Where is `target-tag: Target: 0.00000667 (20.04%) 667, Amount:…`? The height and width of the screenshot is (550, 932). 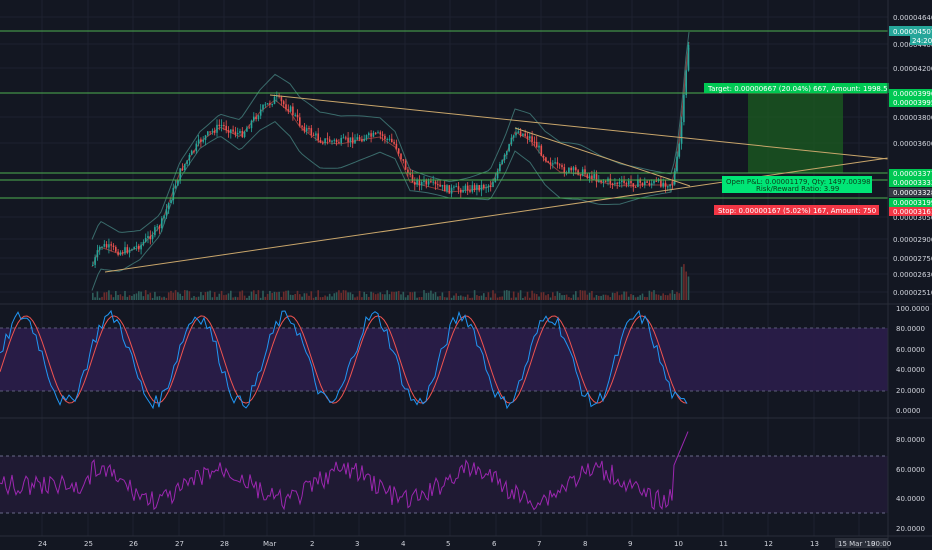
target-tag: Target: 0.00000667 (20.04%) 667, Amount:… is located at coordinates (796, 88).